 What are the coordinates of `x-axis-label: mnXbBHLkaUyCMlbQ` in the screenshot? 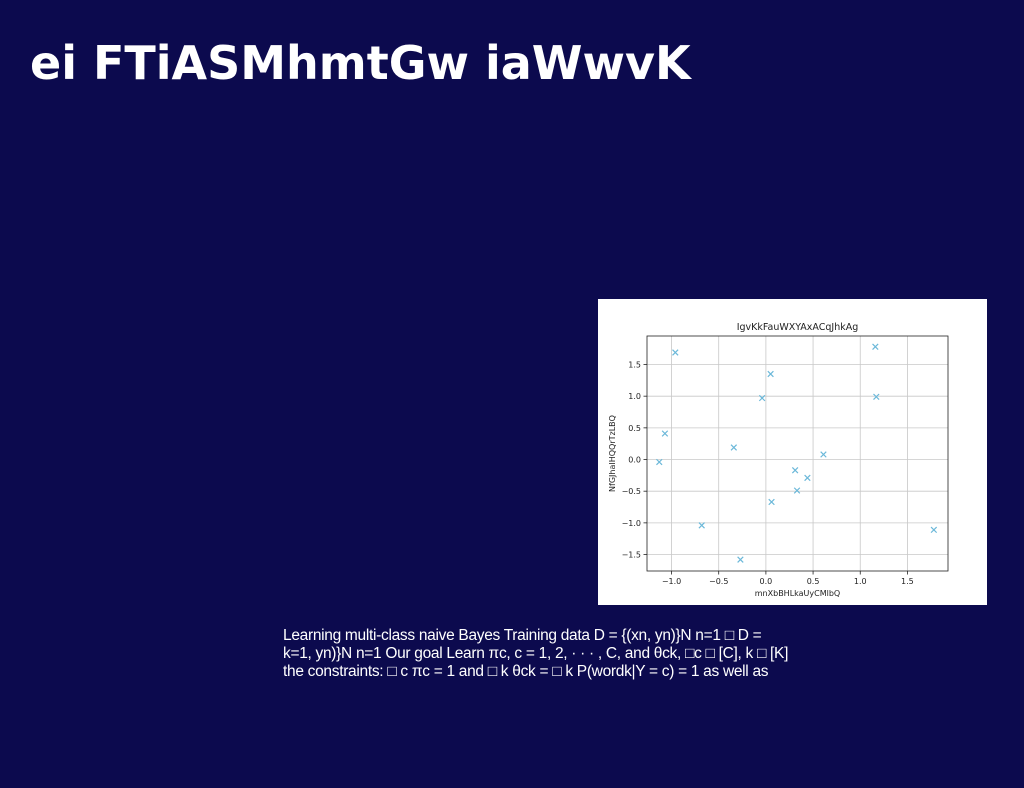 It's located at (797, 593).